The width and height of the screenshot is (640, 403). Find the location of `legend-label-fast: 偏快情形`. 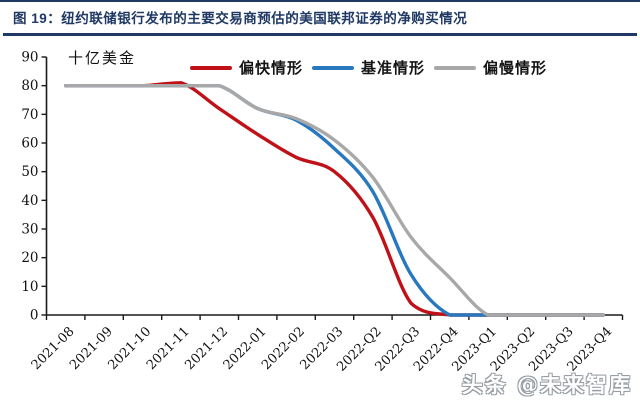

legend-label-fast: 偏快情形 is located at coordinates (271, 68).